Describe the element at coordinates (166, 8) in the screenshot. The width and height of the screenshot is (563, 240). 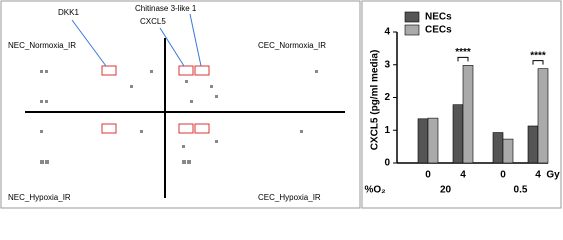
I see `array-label: Chitinase 3-like 1` at that location.